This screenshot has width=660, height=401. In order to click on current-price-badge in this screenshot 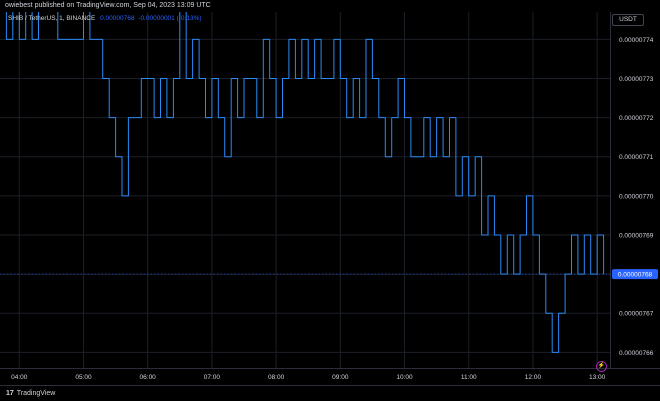, I will do `click(635, 274)`.